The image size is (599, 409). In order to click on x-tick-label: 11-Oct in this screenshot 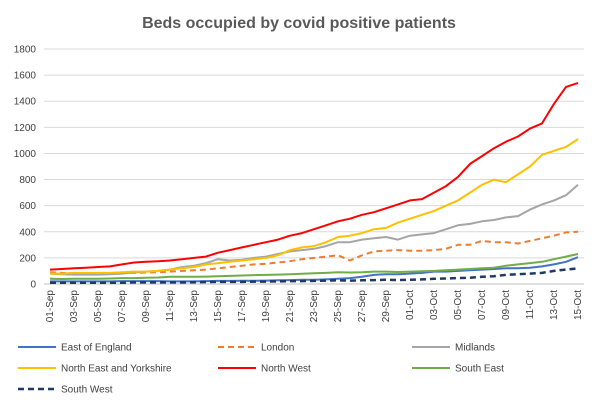, I will do `click(530, 304)`.